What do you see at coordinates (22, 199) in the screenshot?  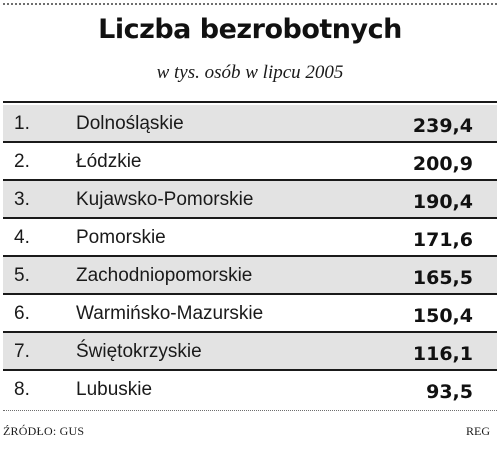 I see `row-rank: 3.` at bounding box center [22, 199].